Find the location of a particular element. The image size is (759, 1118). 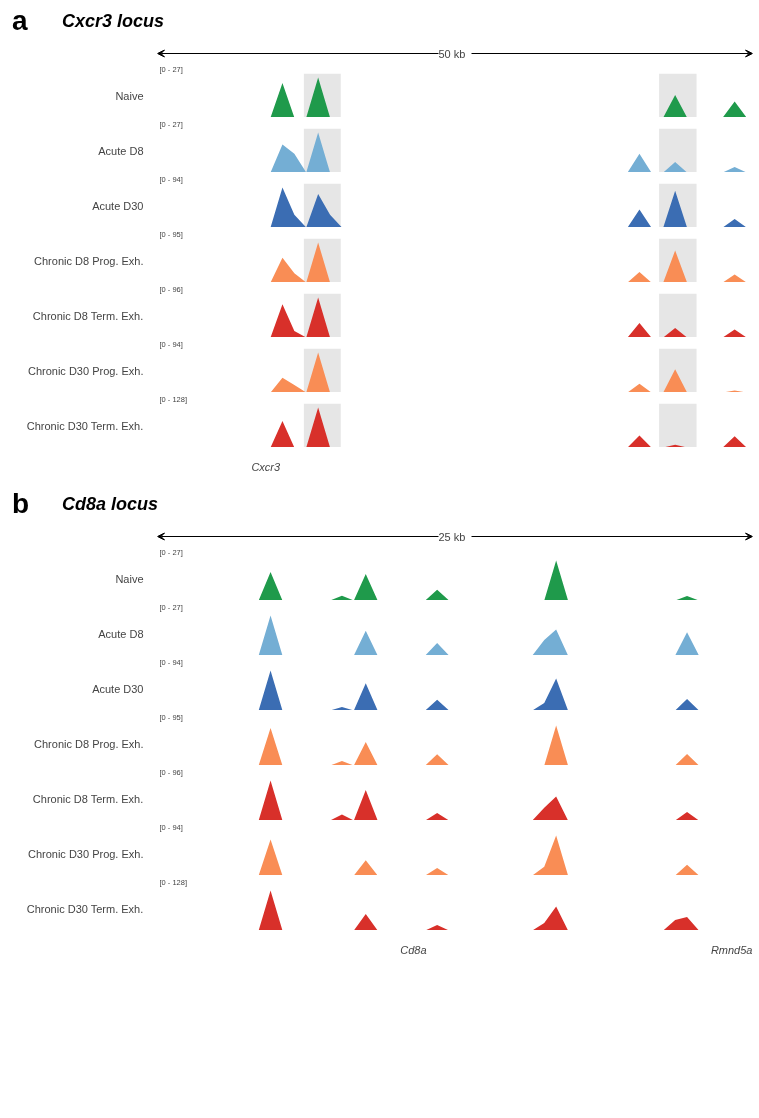

text: b is located at coordinates (21, 503).